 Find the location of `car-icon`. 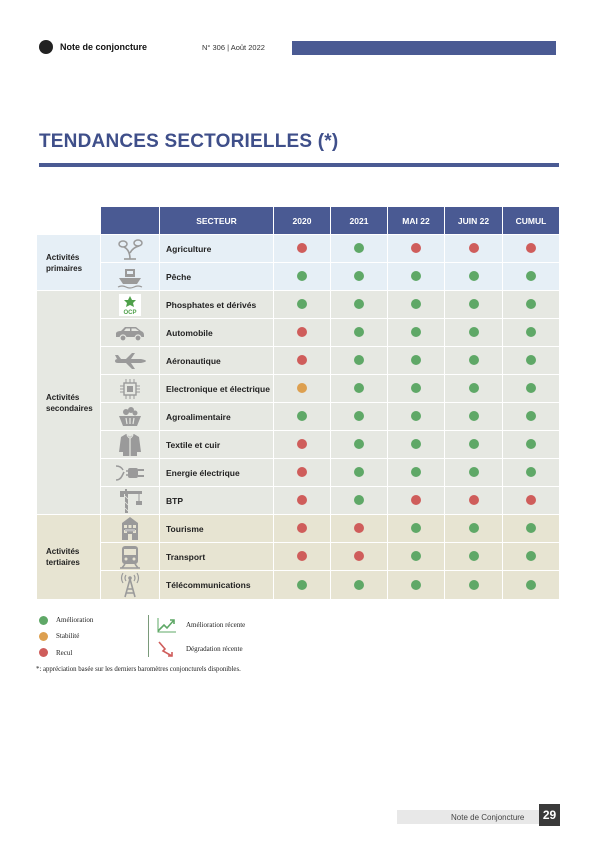

car-icon is located at coordinates (130, 332).